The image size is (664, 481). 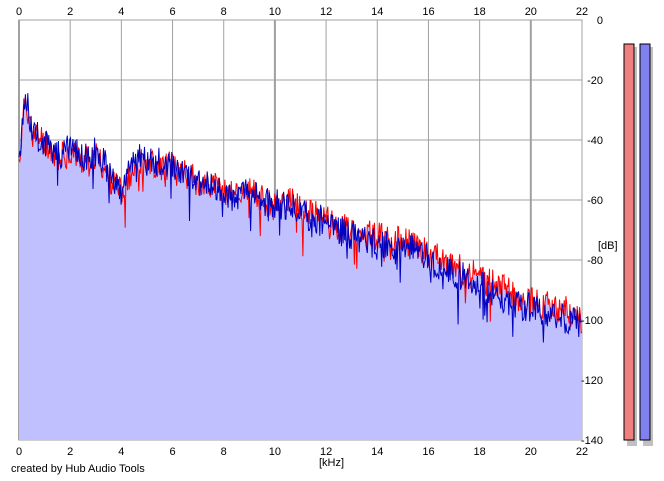 What do you see at coordinates (595, 261) in the screenshot?
I see `y-tick-label: -80` at bounding box center [595, 261].